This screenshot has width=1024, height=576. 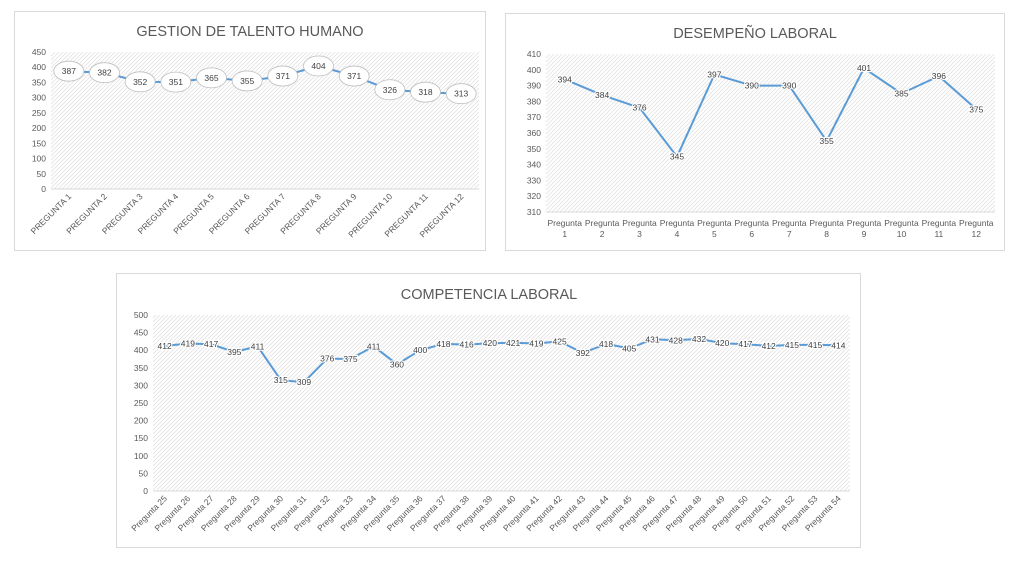 I want to click on data-label: 400, so click(x=420, y=350).